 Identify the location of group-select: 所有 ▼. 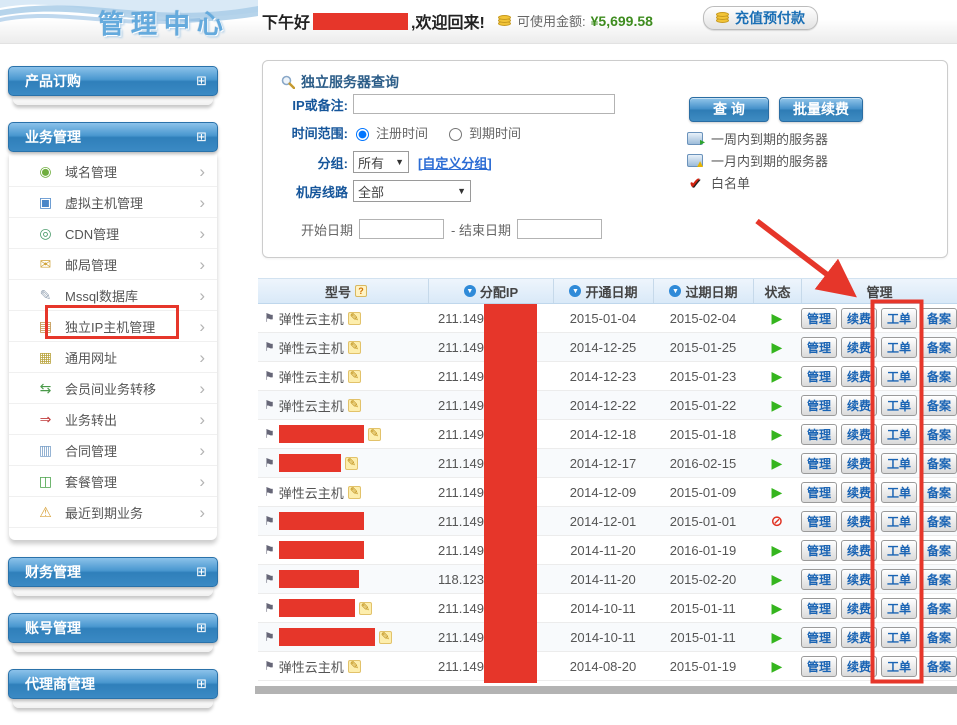
(381, 162).